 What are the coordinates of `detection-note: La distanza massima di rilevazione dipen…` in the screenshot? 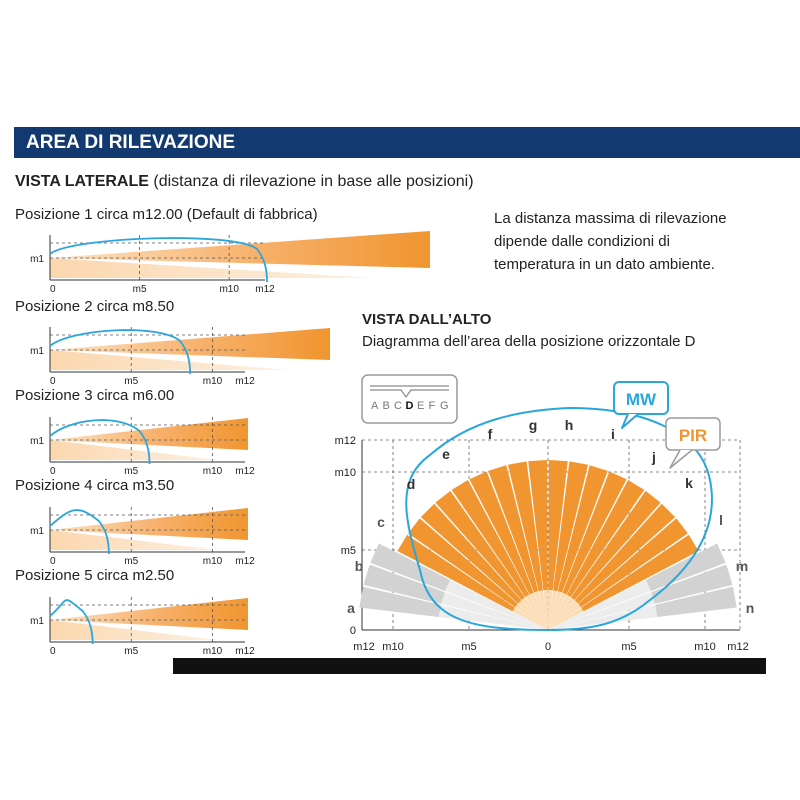 It's located at (610, 241).